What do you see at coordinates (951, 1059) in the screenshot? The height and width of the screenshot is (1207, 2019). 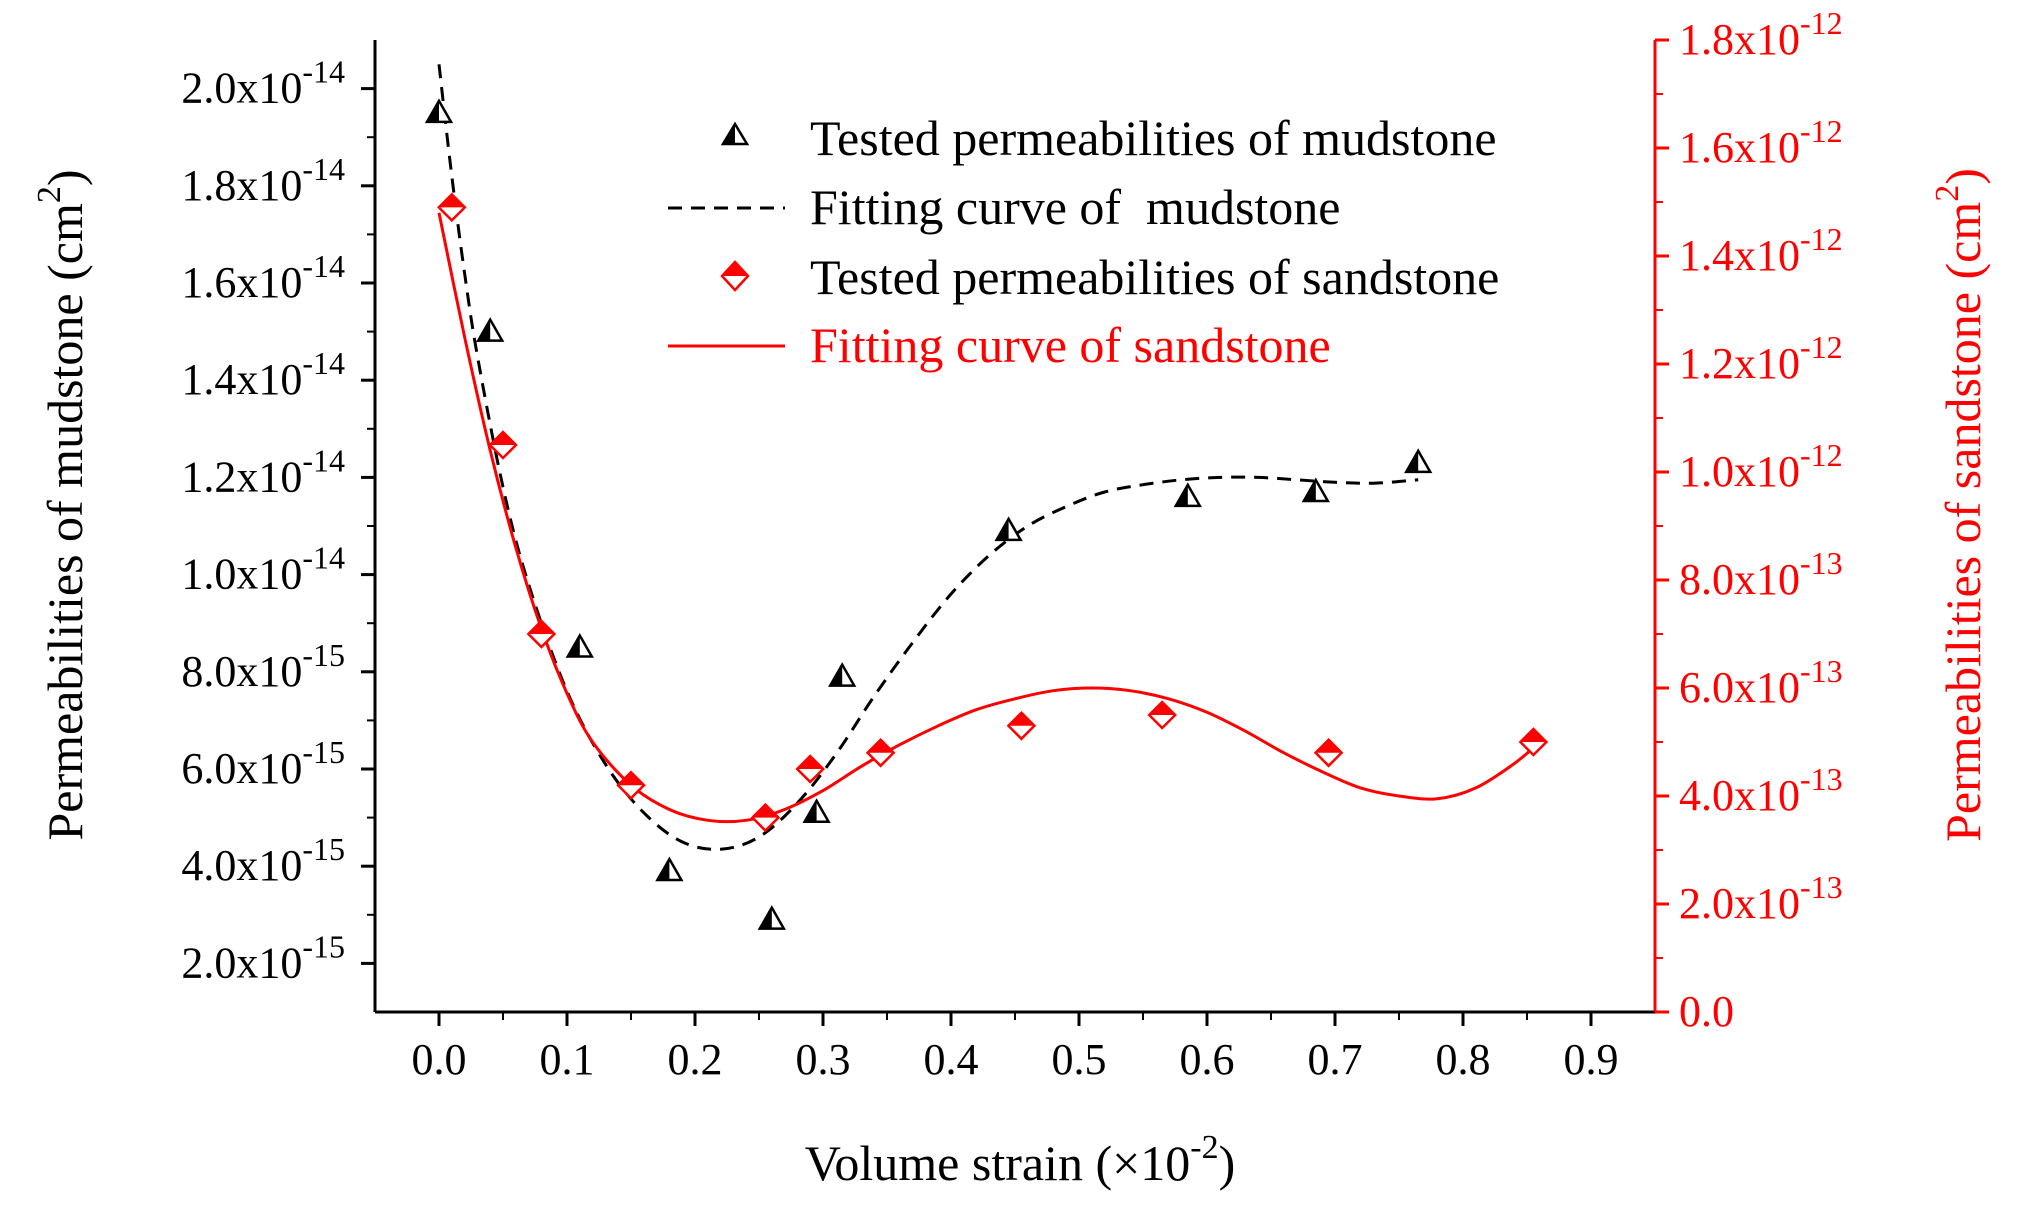 I see `x-tick-label: 0.4` at bounding box center [951, 1059].